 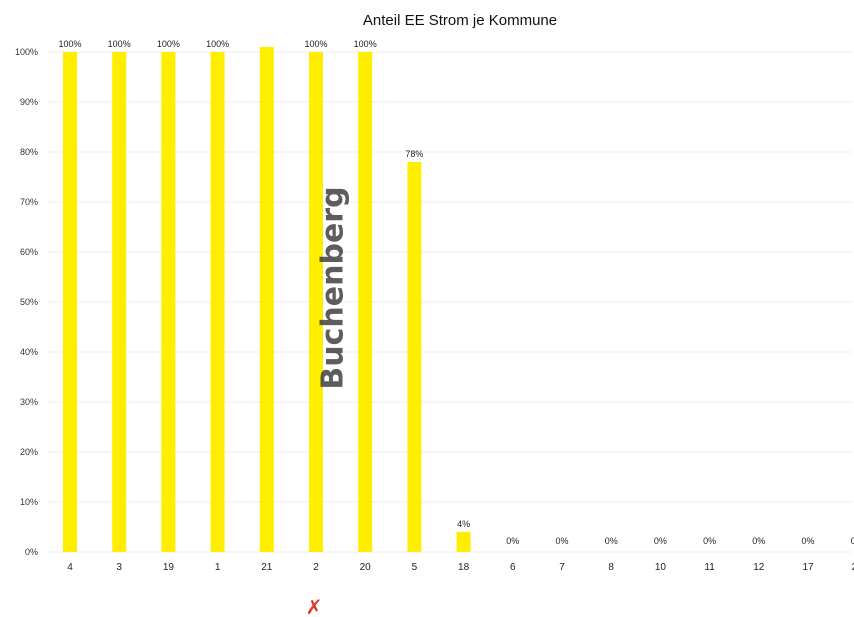 I want to click on y-tick-label: 40%, so click(x=29, y=352).